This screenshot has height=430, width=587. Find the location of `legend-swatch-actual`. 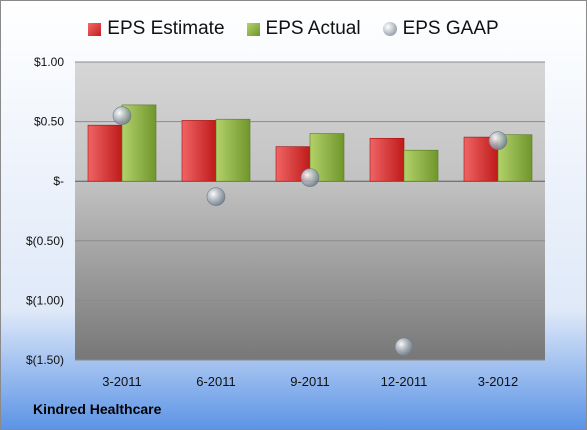

legend-swatch-actual is located at coordinates (253, 29).